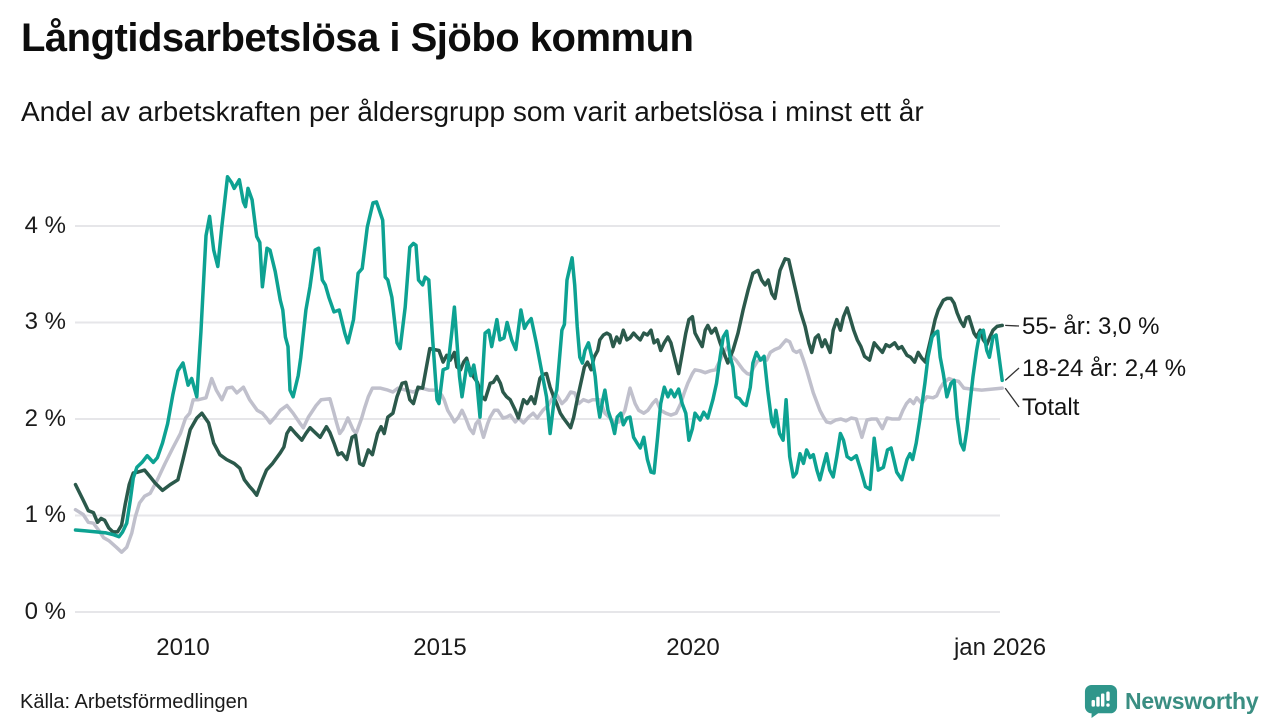 The width and height of the screenshot is (1280, 720). Describe the element at coordinates (1051, 407) in the screenshot. I see `series-label-totalt: Totalt` at that location.